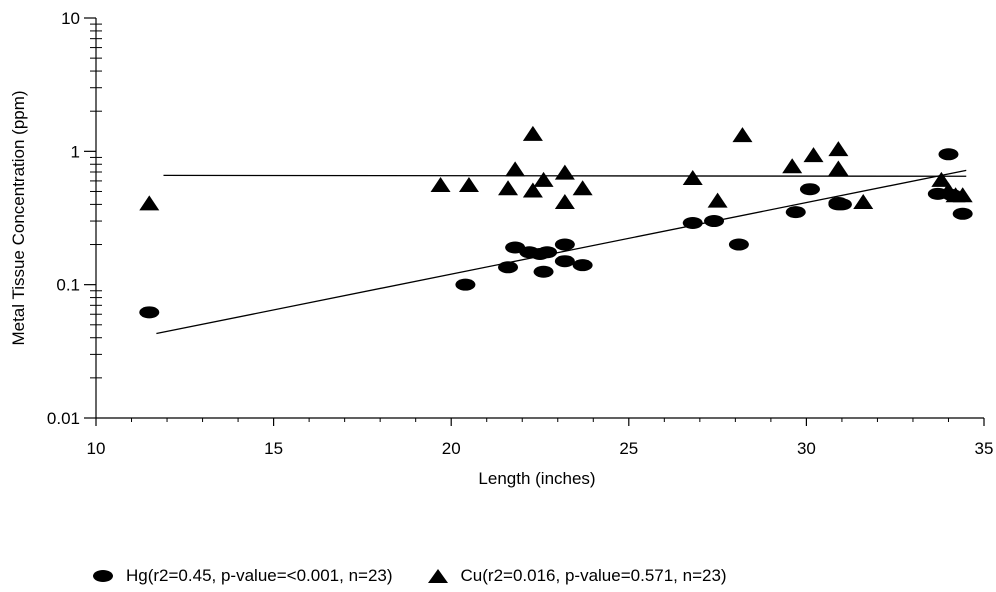 Image resolution: width=996 pixels, height=592 pixels. I want to click on y-tick-label: 0.01, so click(63, 418).